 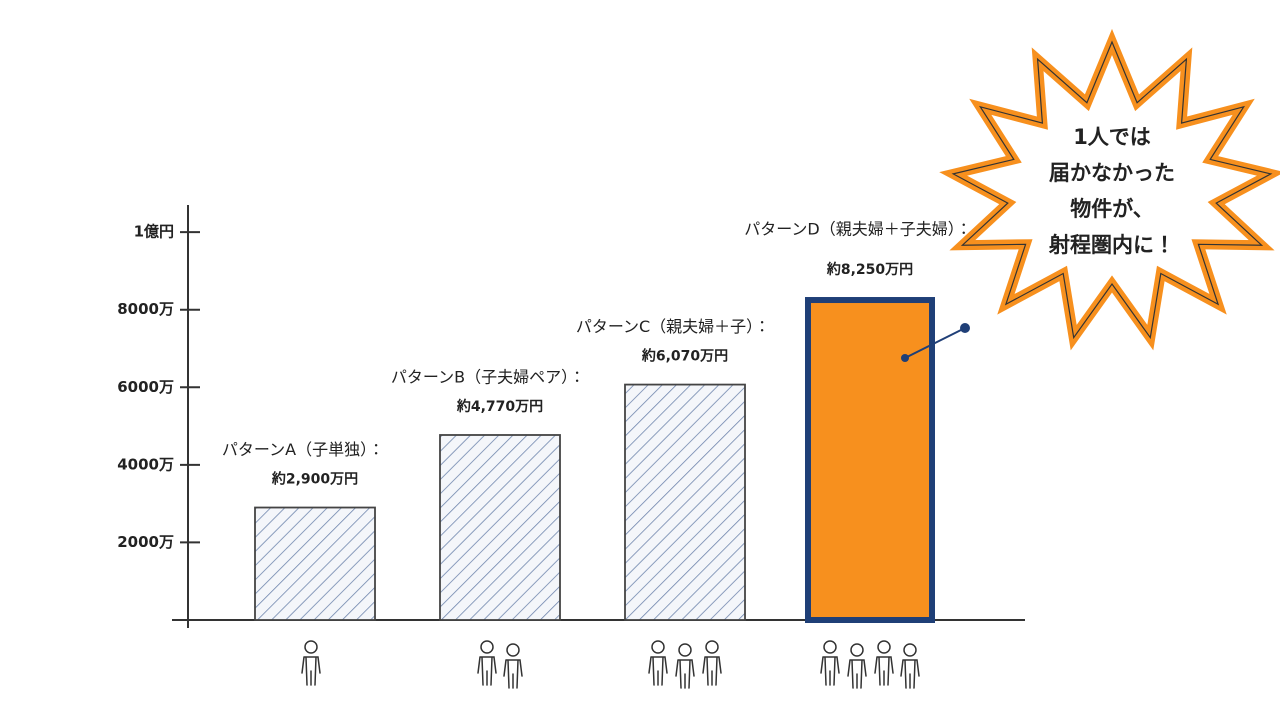 What do you see at coordinates (145, 387) in the screenshot?
I see `y-tick-label: 6000万` at bounding box center [145, 387].